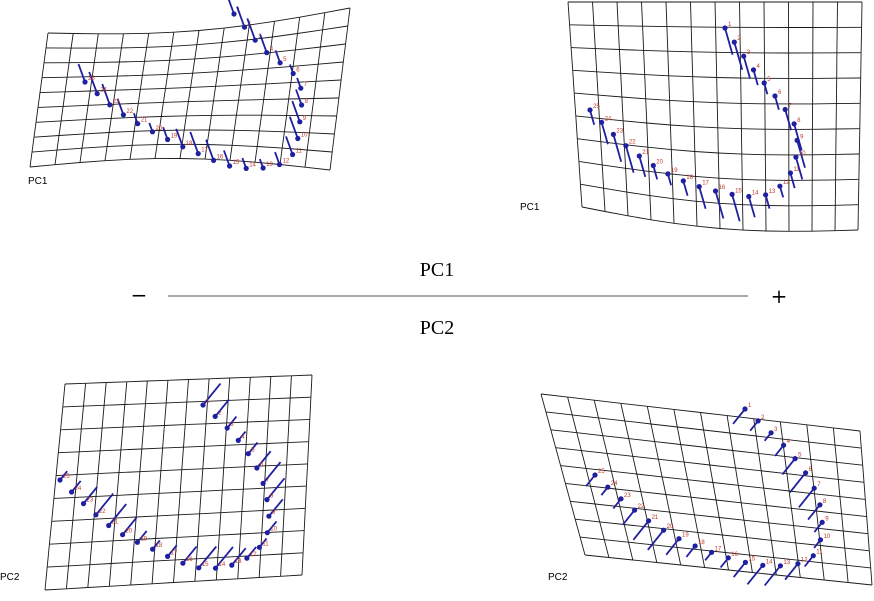 Image resolution: width=874 pixels, height=601 pixels. What do you see at coordinates (802, 154) in the screenshot?
I see `landmark-number: 10` at bounding box center [802, 154].